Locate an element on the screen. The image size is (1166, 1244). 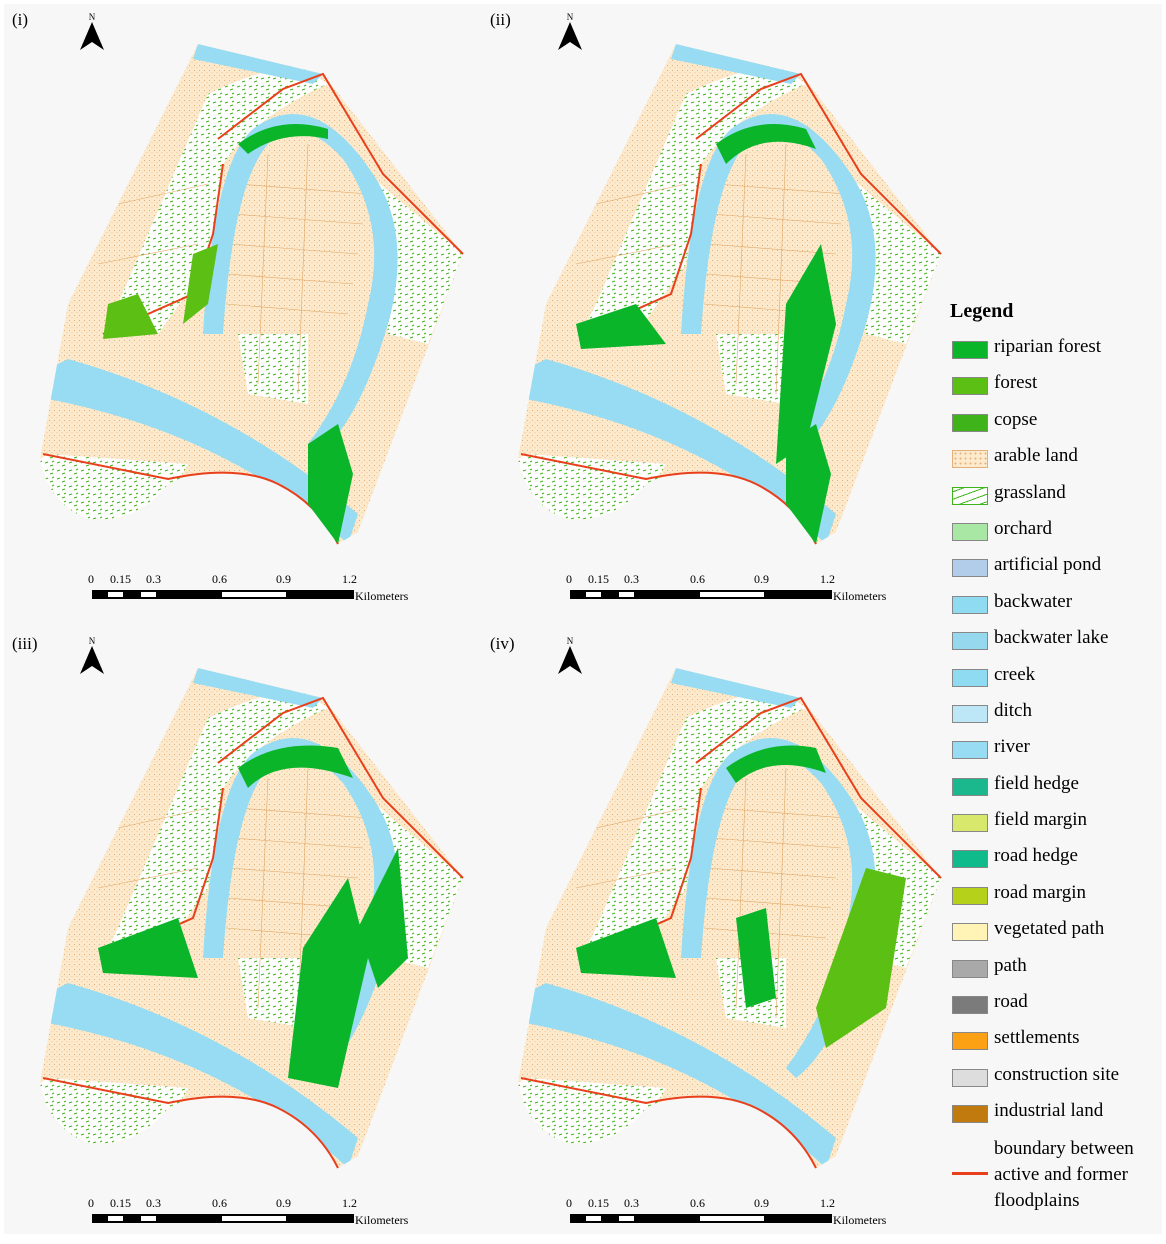
legend-label: road margin is located at coordinates (1040, 893).